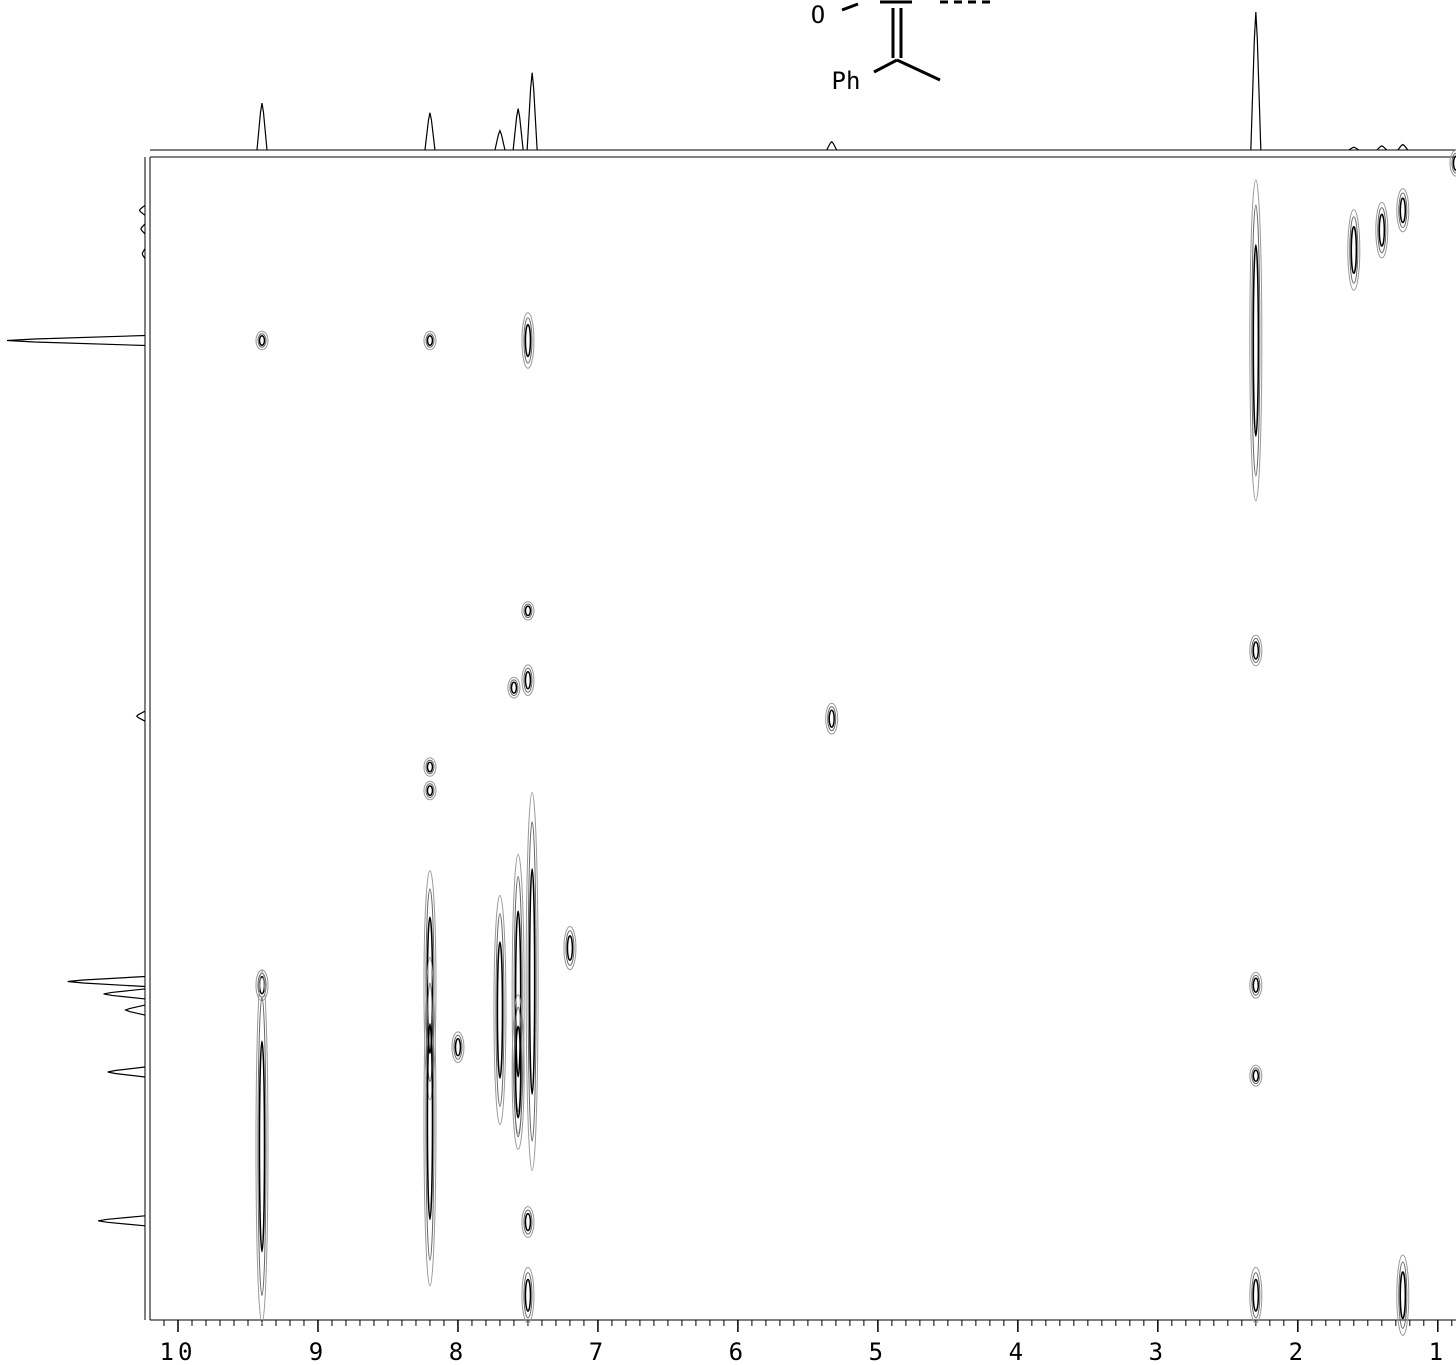 The image size is (1456, 1365). Describe the element at coordinates (846, 81) in the screenshot. I see `atom-label: Ph` at that location.